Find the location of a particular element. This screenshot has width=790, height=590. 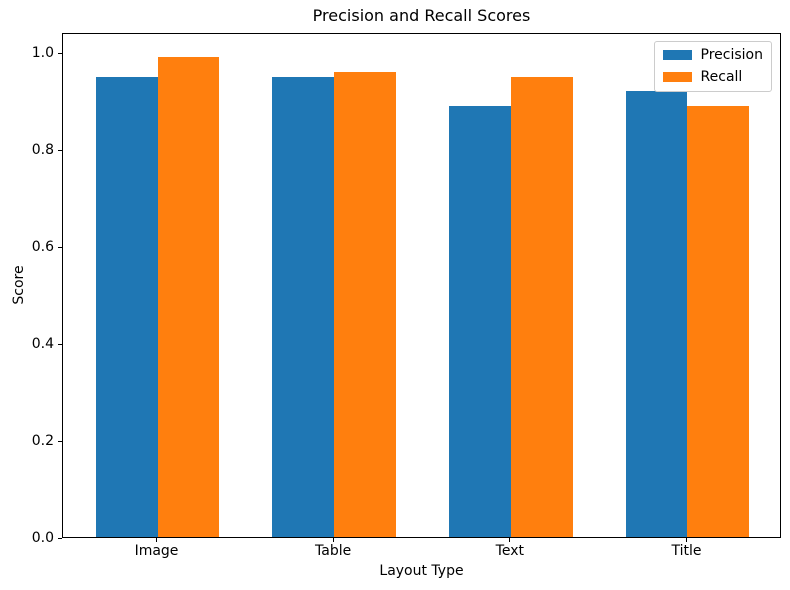

legend-item-precision: Precision is located at coordinates (712, 55).